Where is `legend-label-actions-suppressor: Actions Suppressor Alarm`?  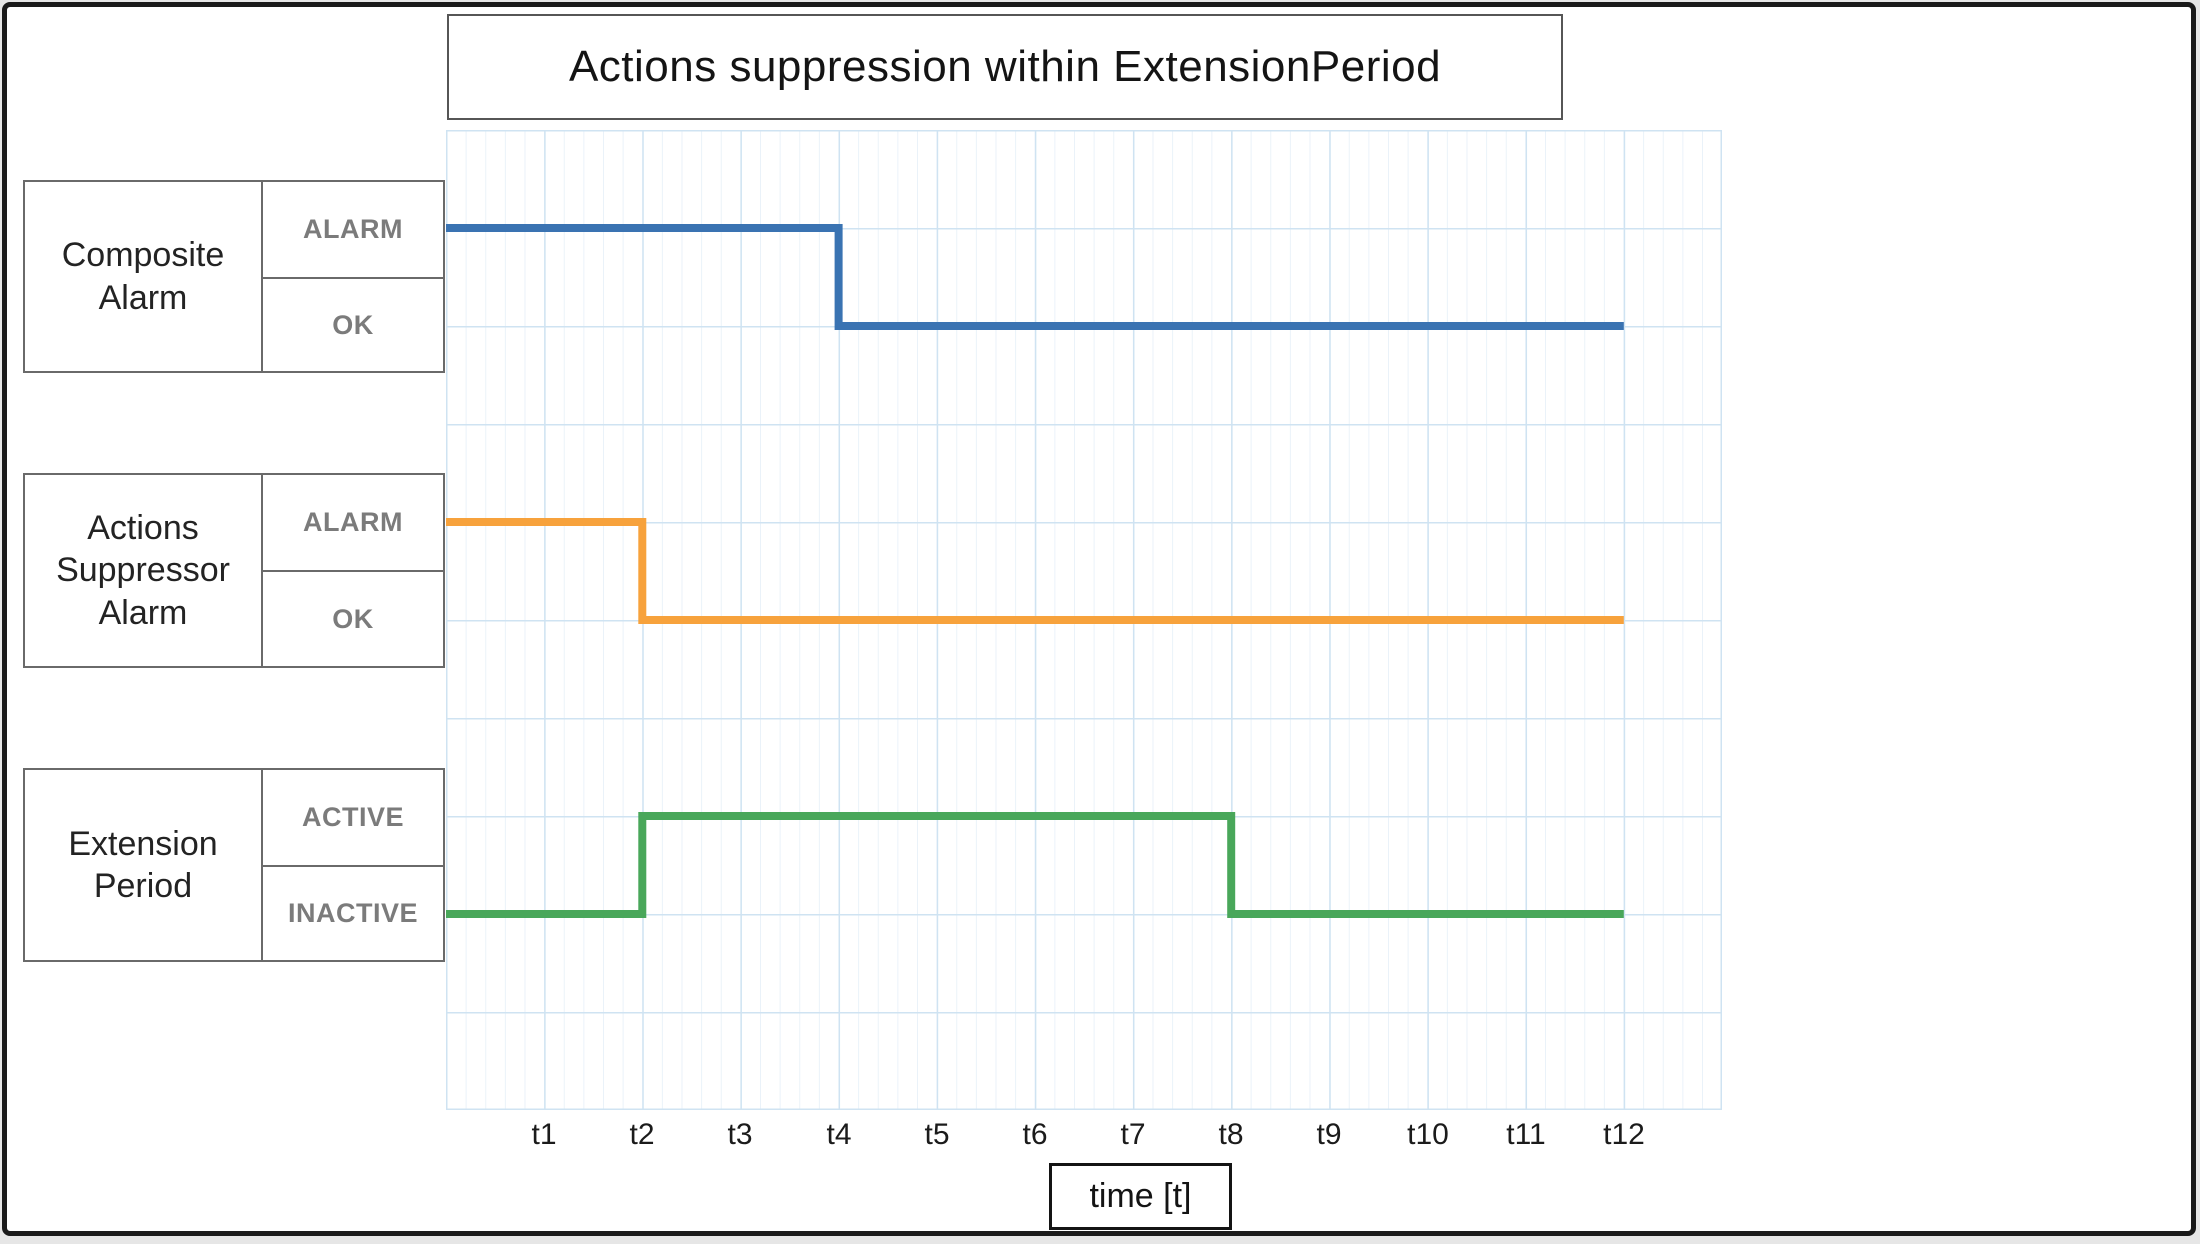
legend-label-actions-suppressor: Actions Suppressor Alarm is located at coordinates (143, 570).